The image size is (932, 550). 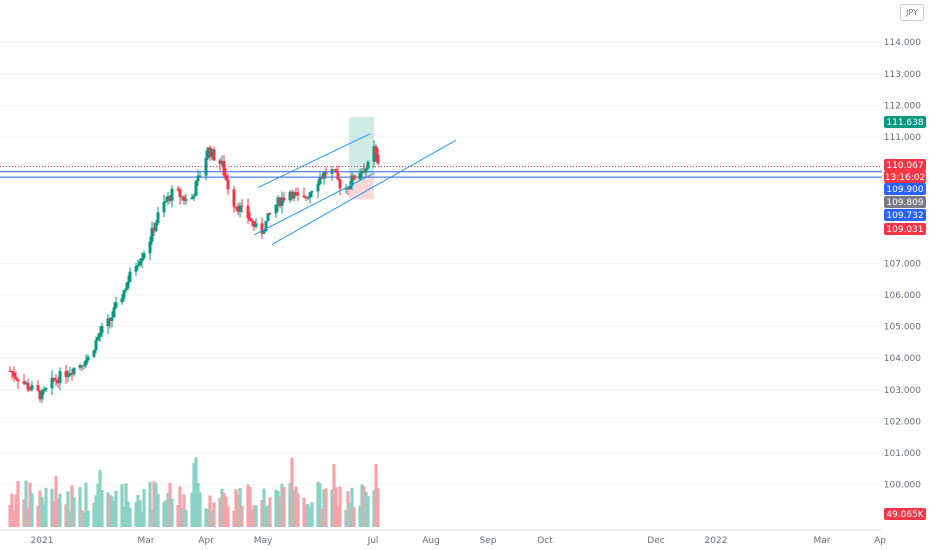 What do you see at coordinates (912, 12) in the screenshot?
I see `currency-badge: JPY` at bounding box center [912, 12].